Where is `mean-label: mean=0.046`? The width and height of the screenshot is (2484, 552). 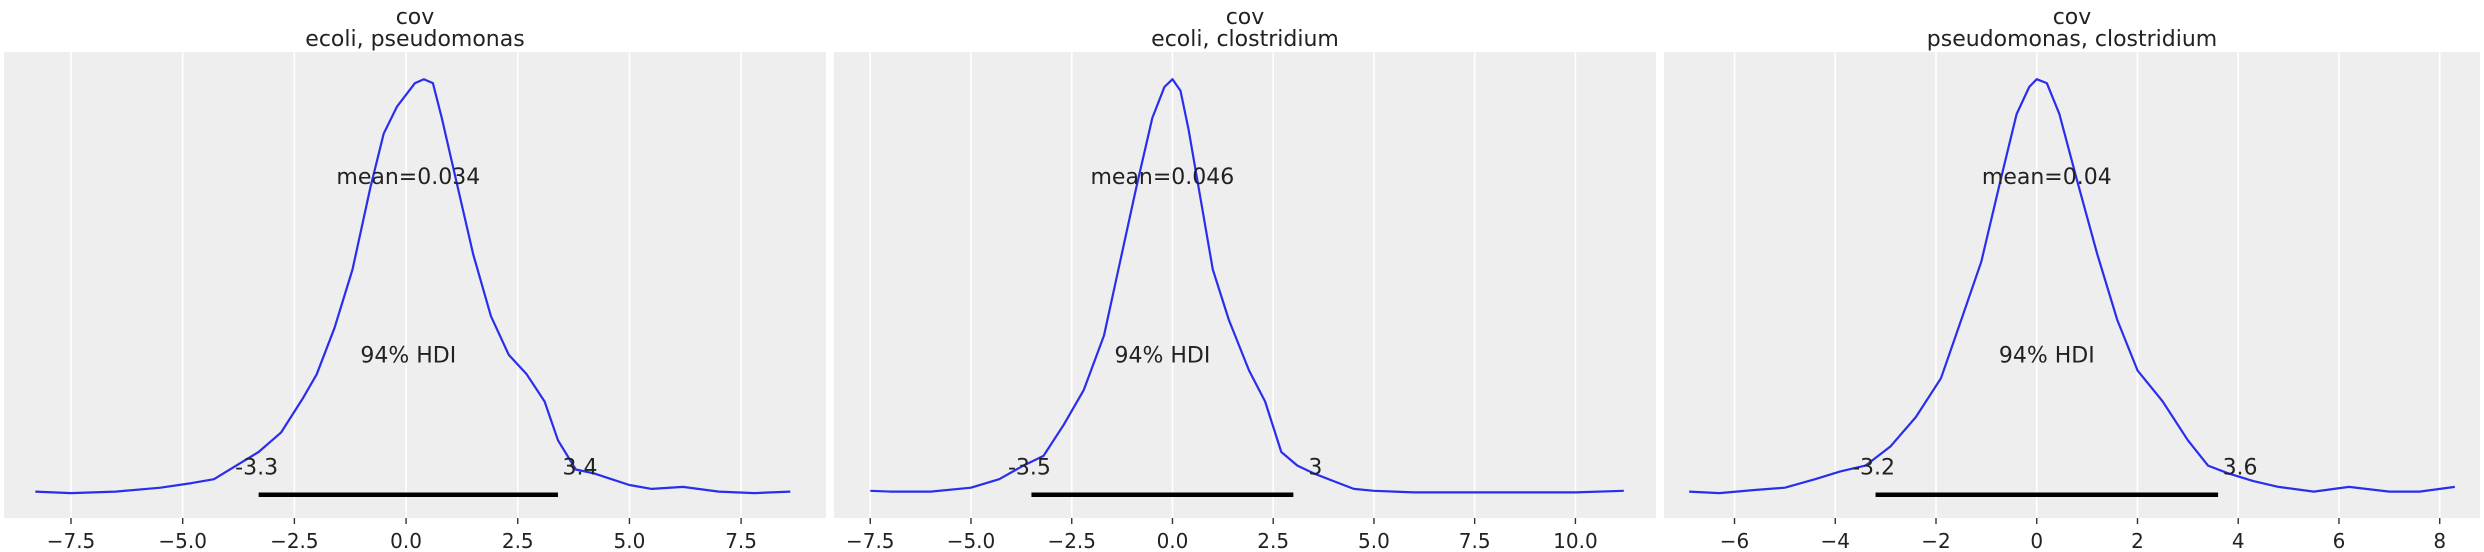 mean-label: mean=0.046 is located at coordinates (1162, 177).